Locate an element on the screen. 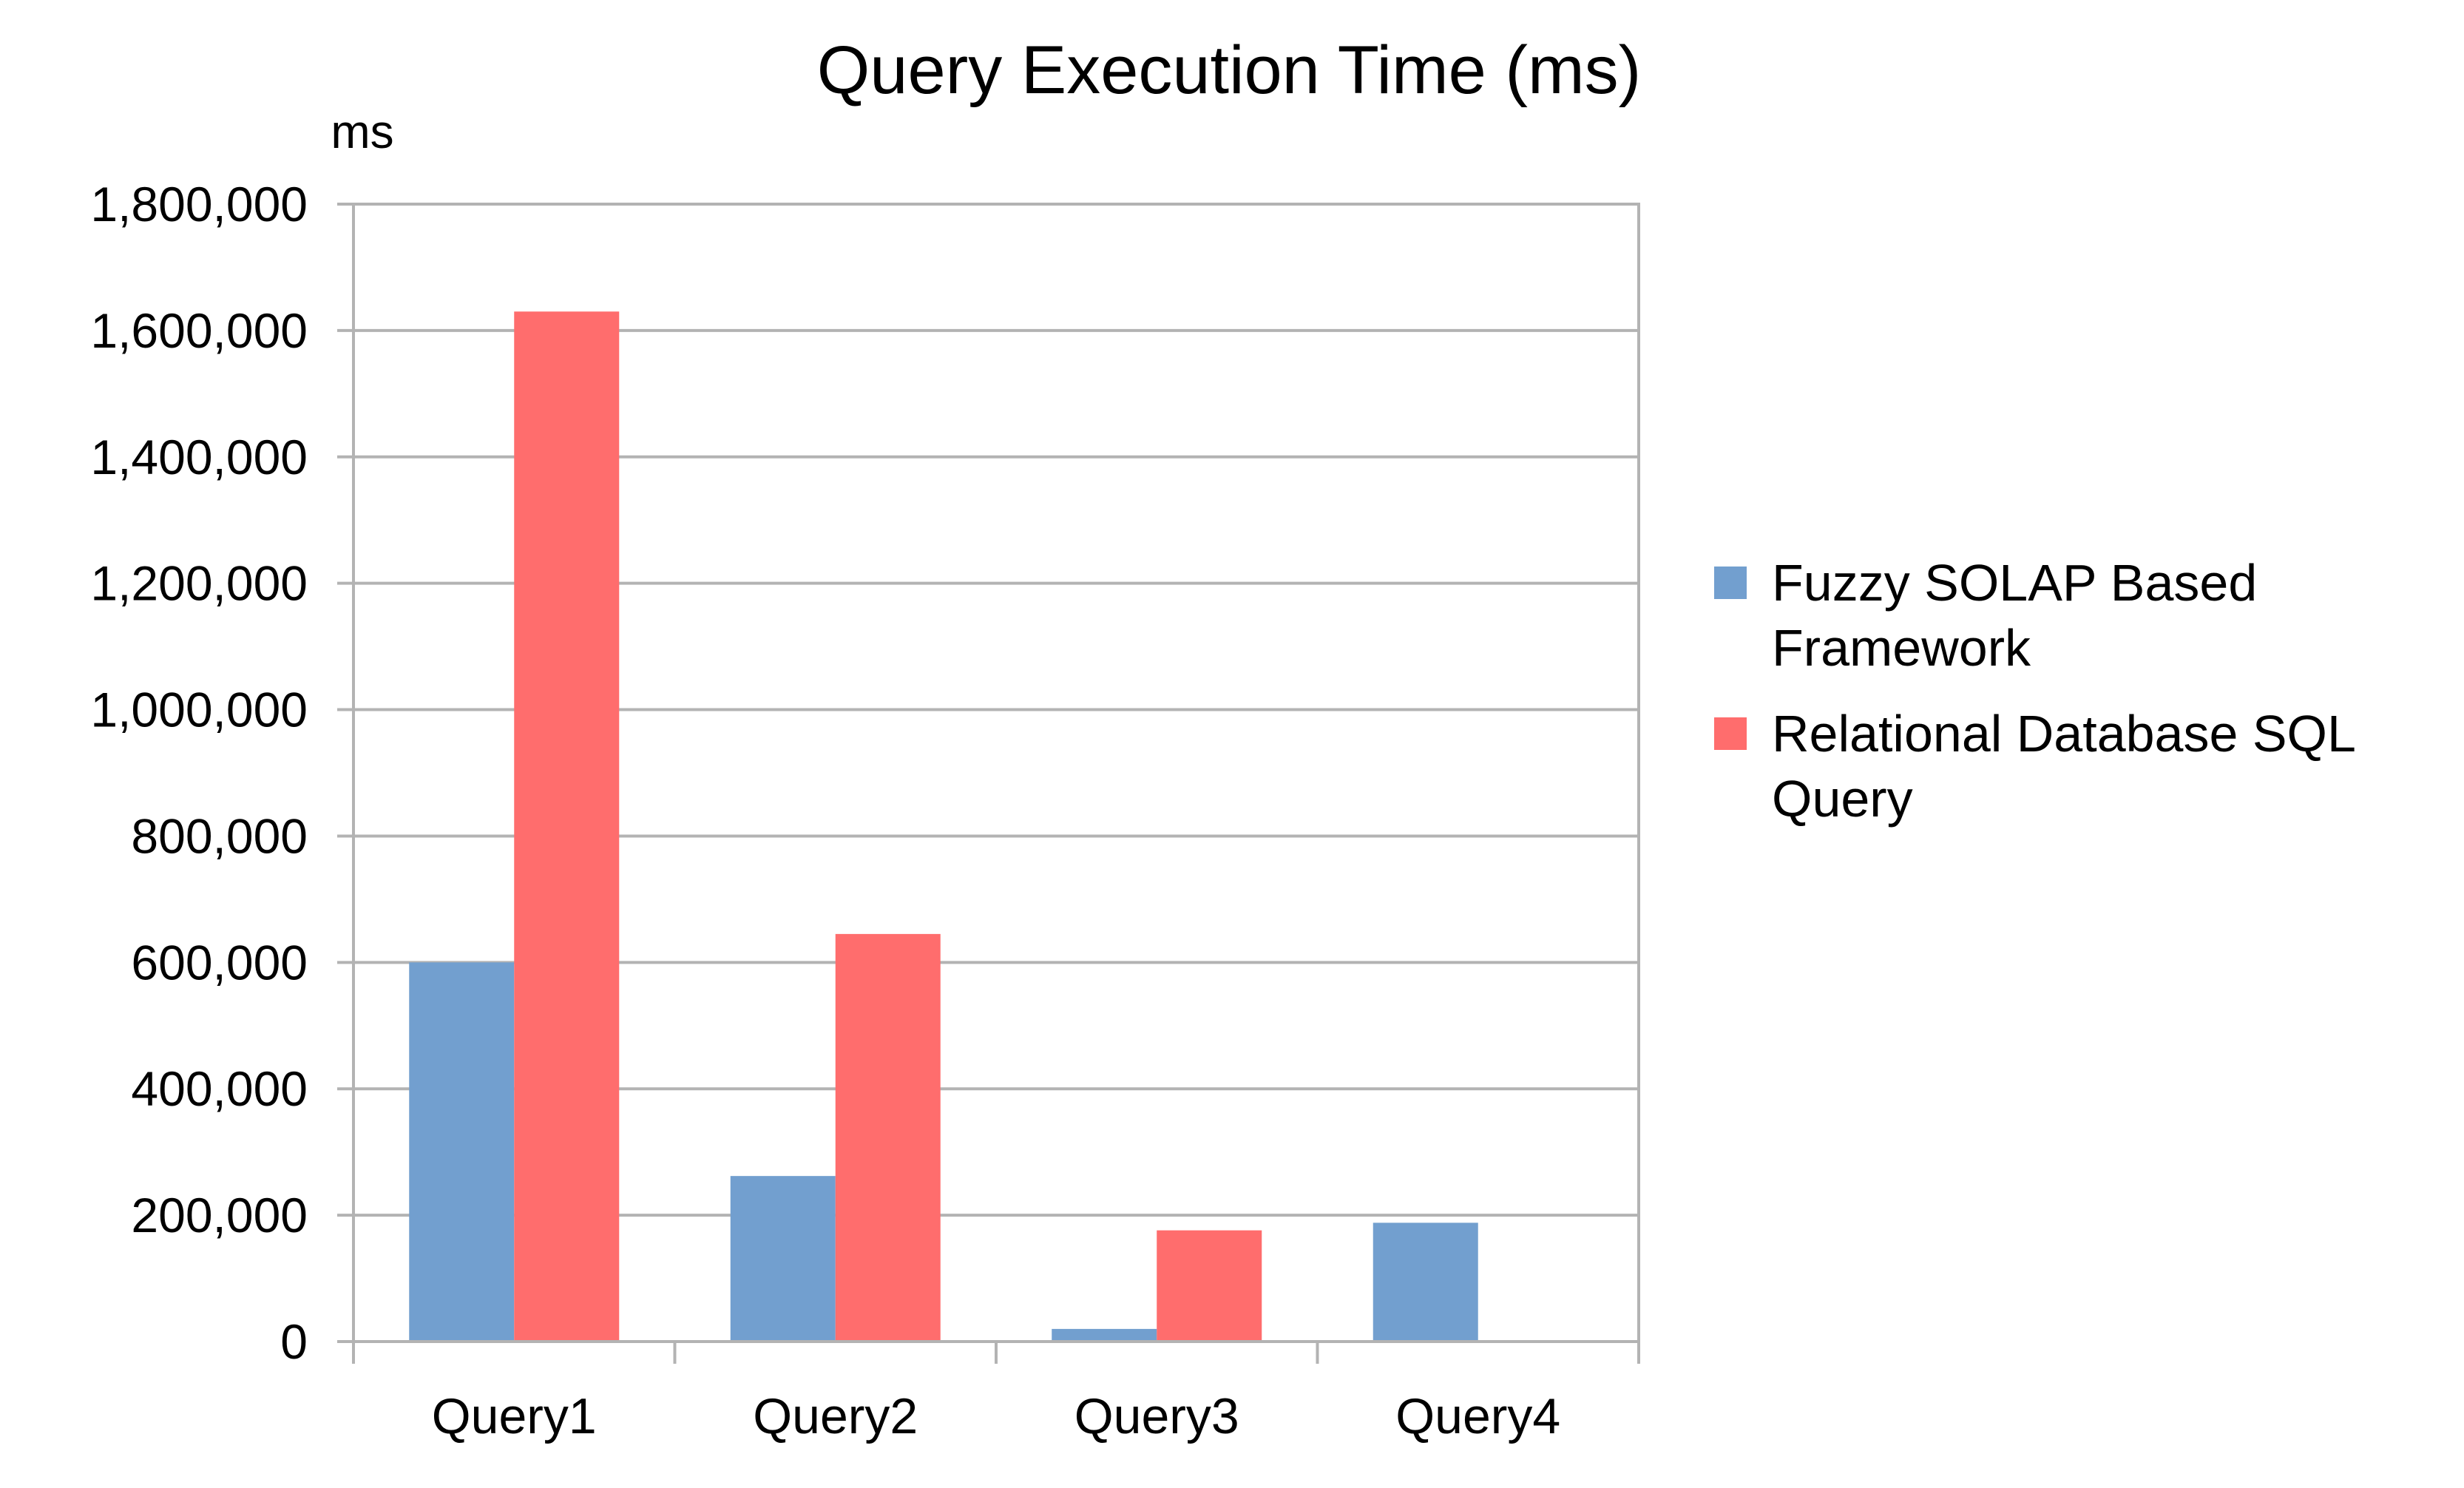 The height and width of the screenshot is (1488, 2464). y-tick-label: 400,000 is located at coordinates (219, 1088).